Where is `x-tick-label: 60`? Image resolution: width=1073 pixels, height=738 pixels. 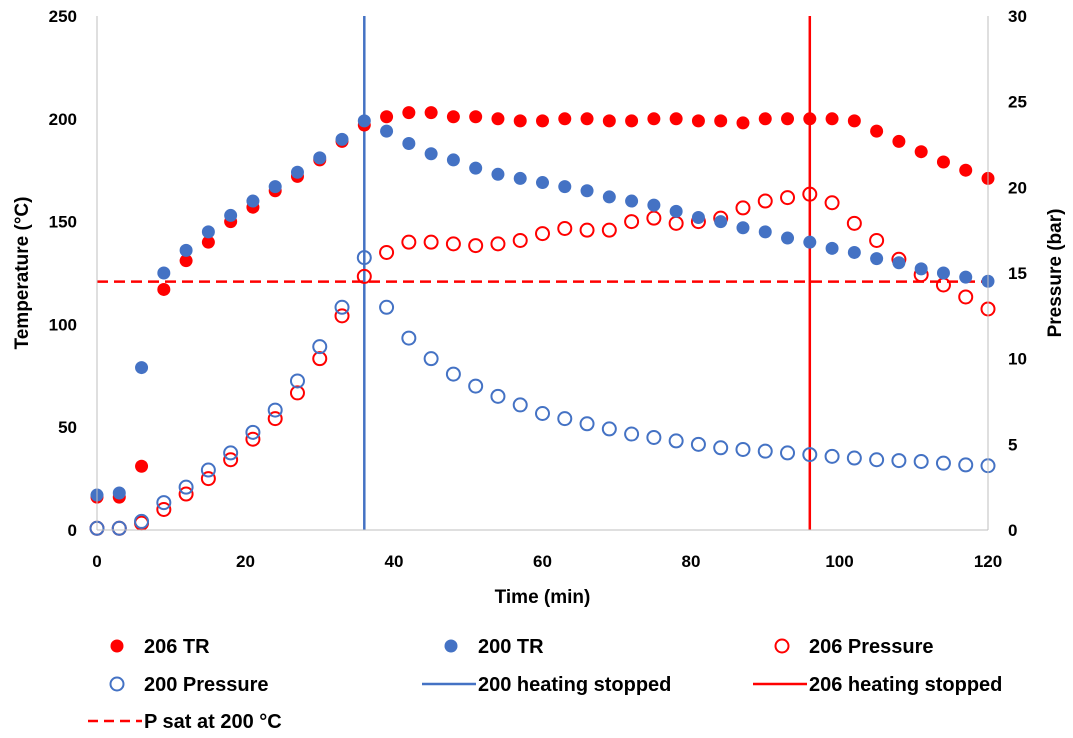
x-tick-label: 60 is located at coordinates (542, 561).